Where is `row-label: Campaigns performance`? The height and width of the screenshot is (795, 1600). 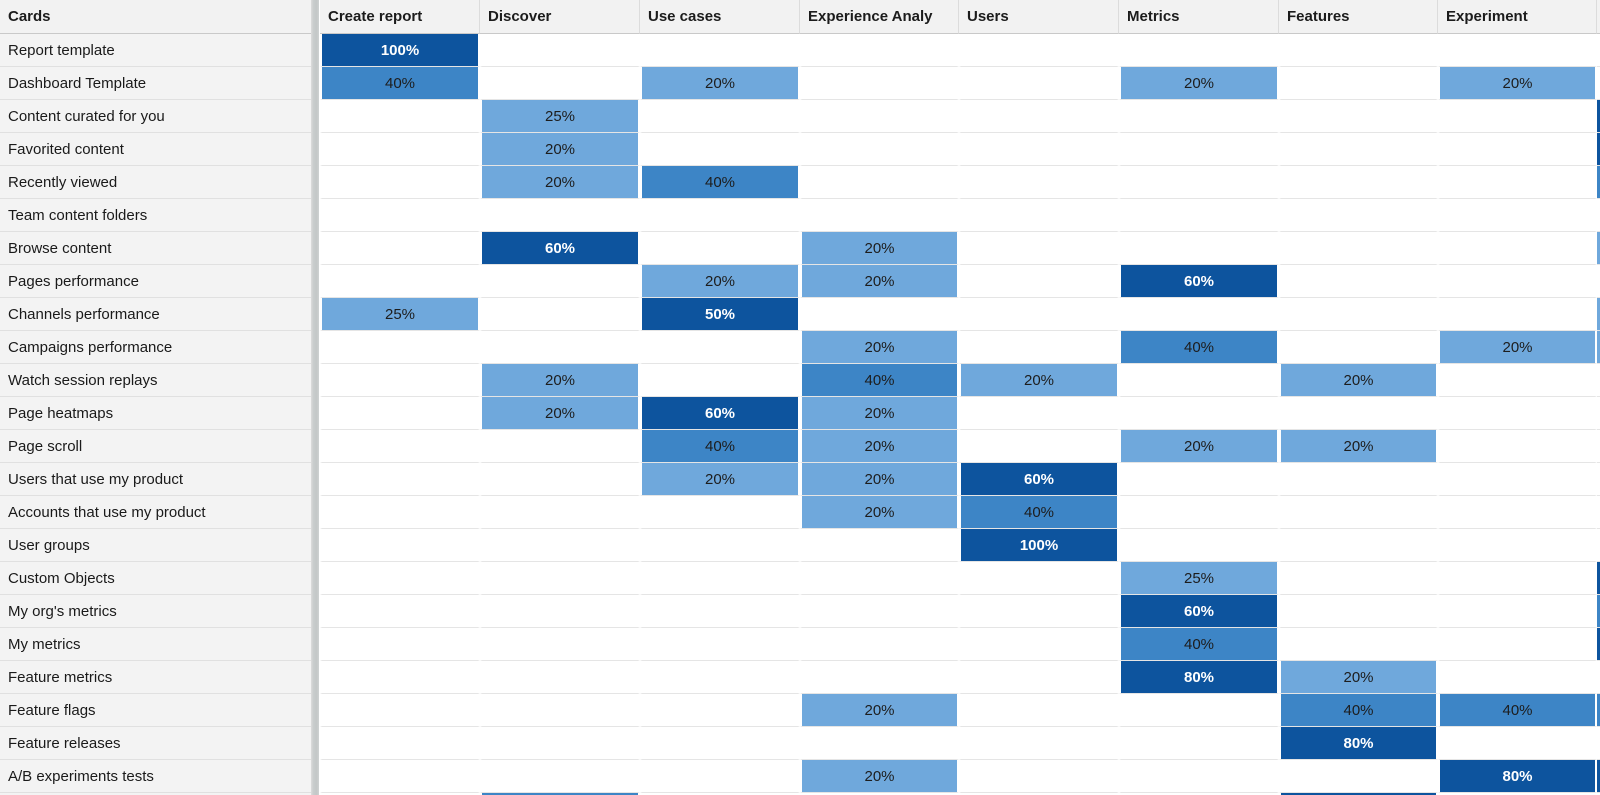 row-label: Campaigns performance is located at coordinates (155, 347).